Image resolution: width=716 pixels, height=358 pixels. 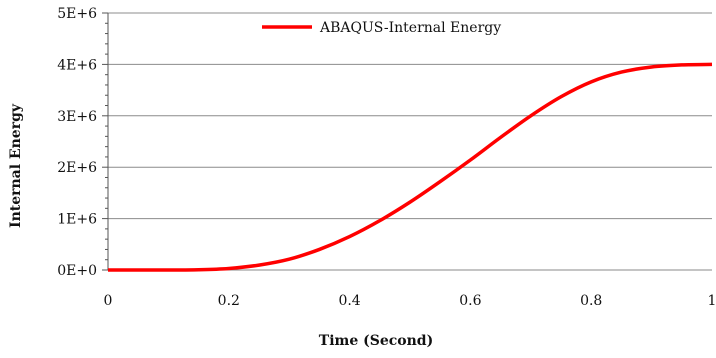 What do you see at coordinates (77, 65) in the screenshot?
I see `y-tick-label: 4E+6` at bounding box center [77, 65].